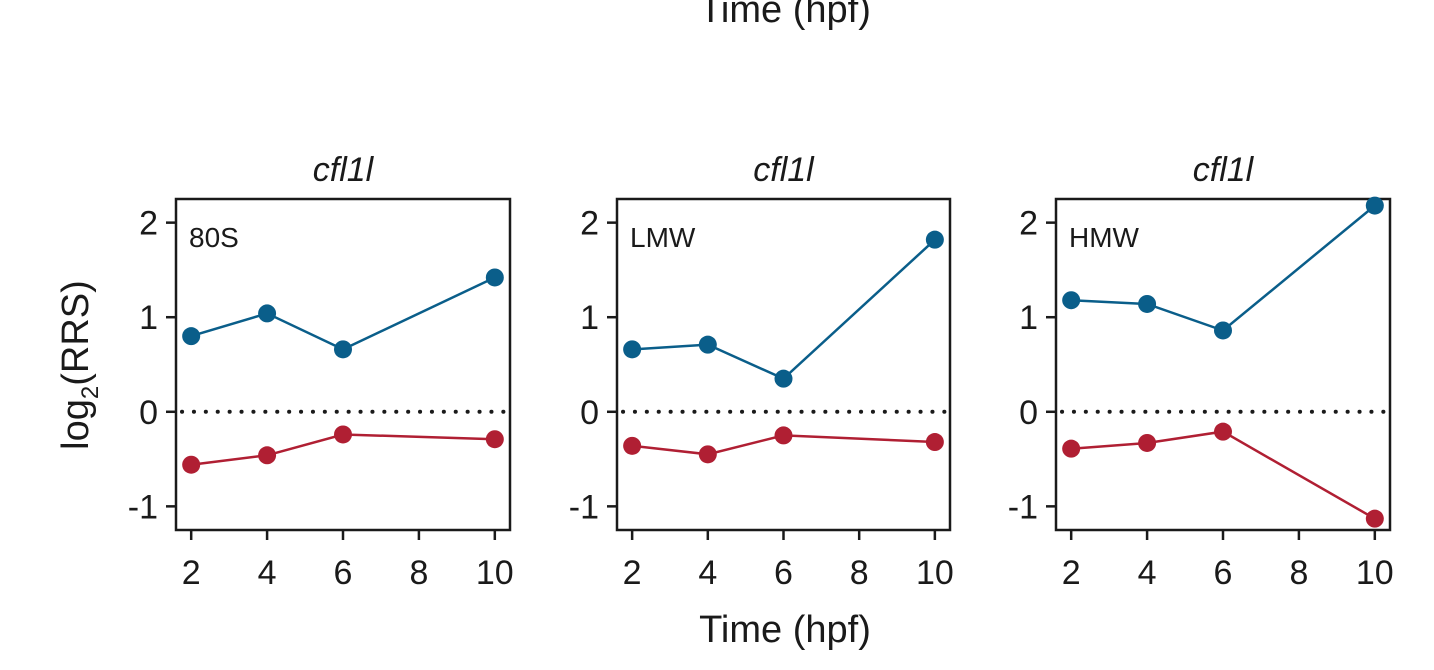  What do you see at coordinates (76, 333) in the screenshot?
I see `y-axis-label-rest: (RRS)` at bounding box center [76, 333].